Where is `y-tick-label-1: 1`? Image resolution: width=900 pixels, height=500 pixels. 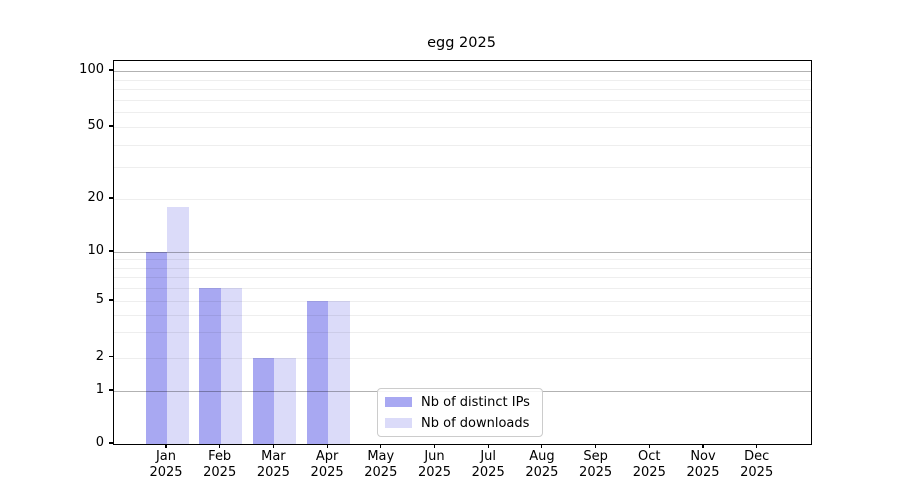 y-tick-label-1: 1 is located at coordinates (99, 389).